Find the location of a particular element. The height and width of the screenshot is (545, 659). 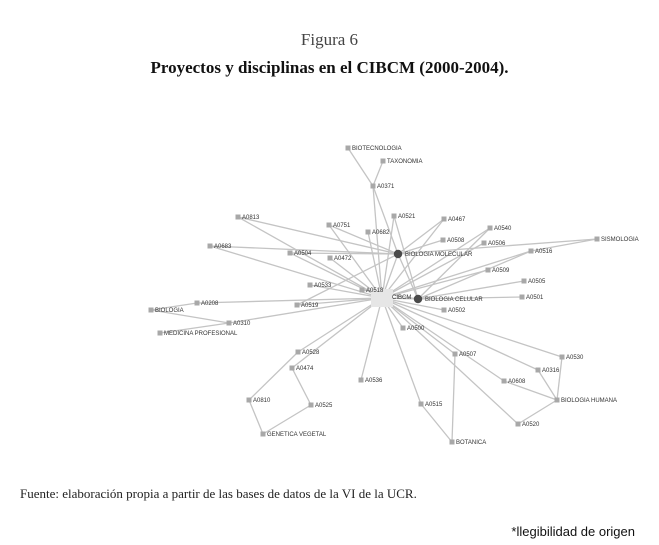

node-a0509: A0509 is located at coordinates (497, 270).